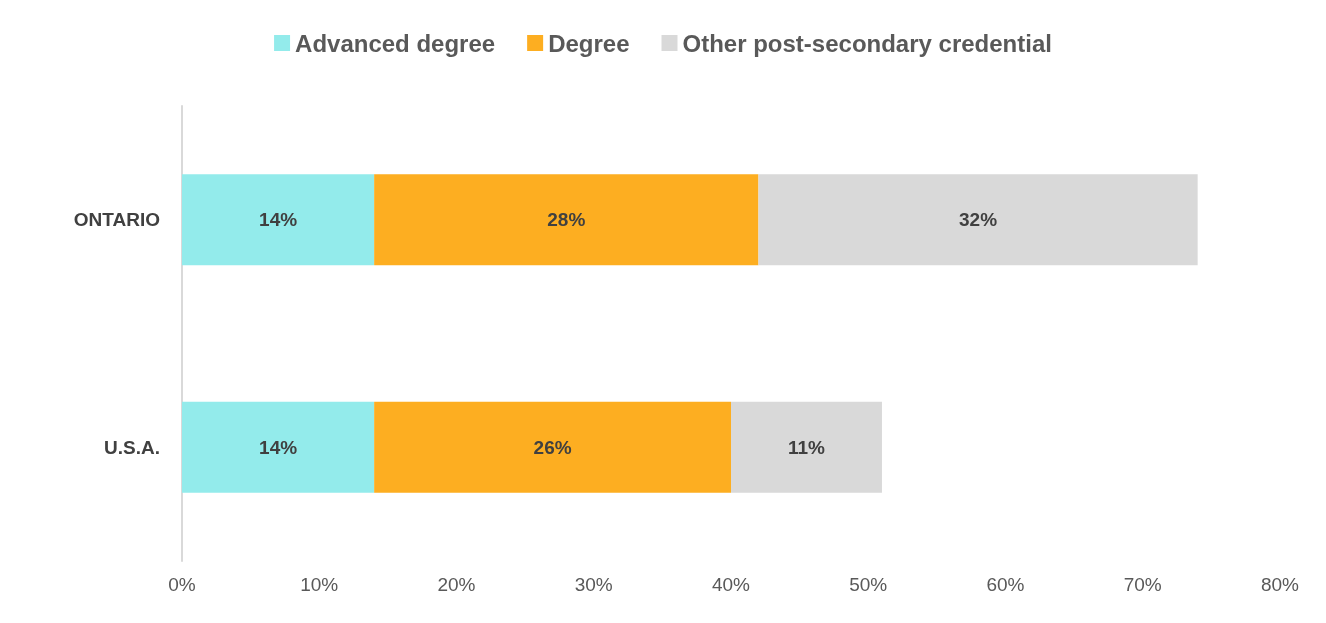 The height and width of the screenshot is (623, 1326). What do you see at coordinates (116, 220) in the screenshot?
I see `y-tick-label: ONTARIO` at bounding box center [116, 220].